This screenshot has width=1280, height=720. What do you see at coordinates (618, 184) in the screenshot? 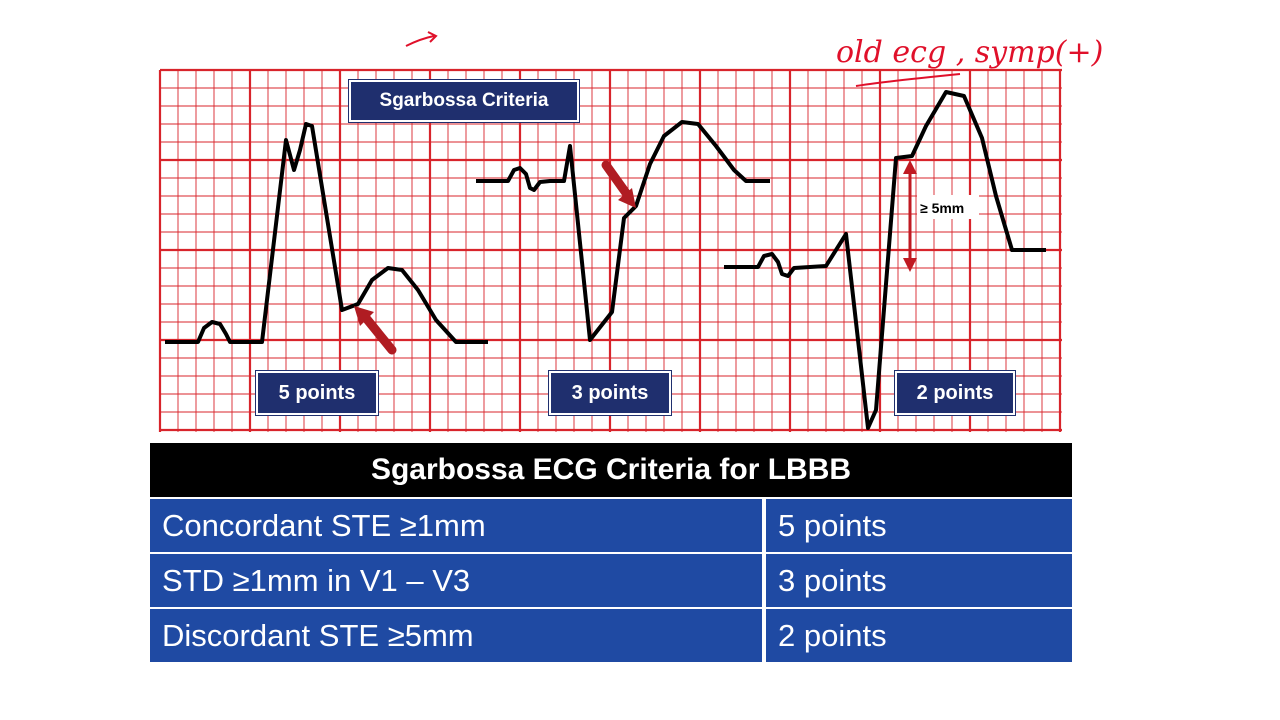
I see `arrow-std` at bounding box center [618, 184].